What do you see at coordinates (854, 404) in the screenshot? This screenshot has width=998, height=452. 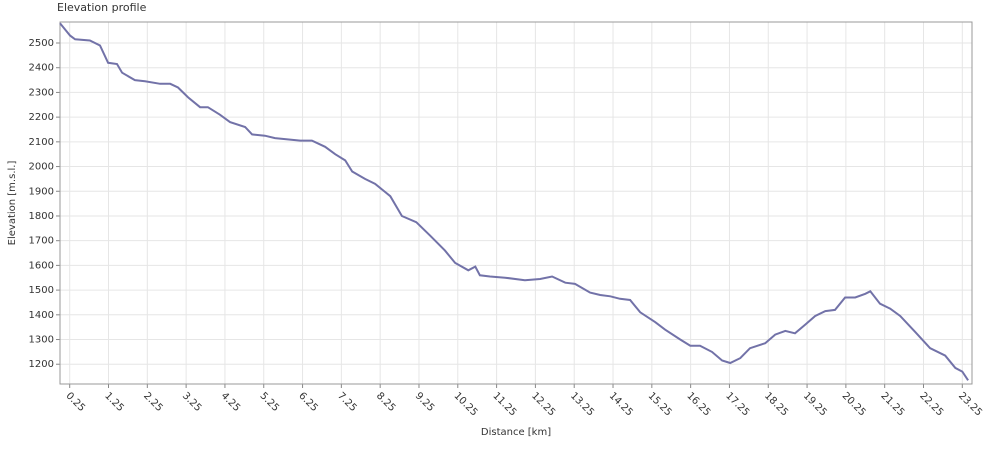 I see `x-tick-label: 20.25` at bounding box center [854, 404].